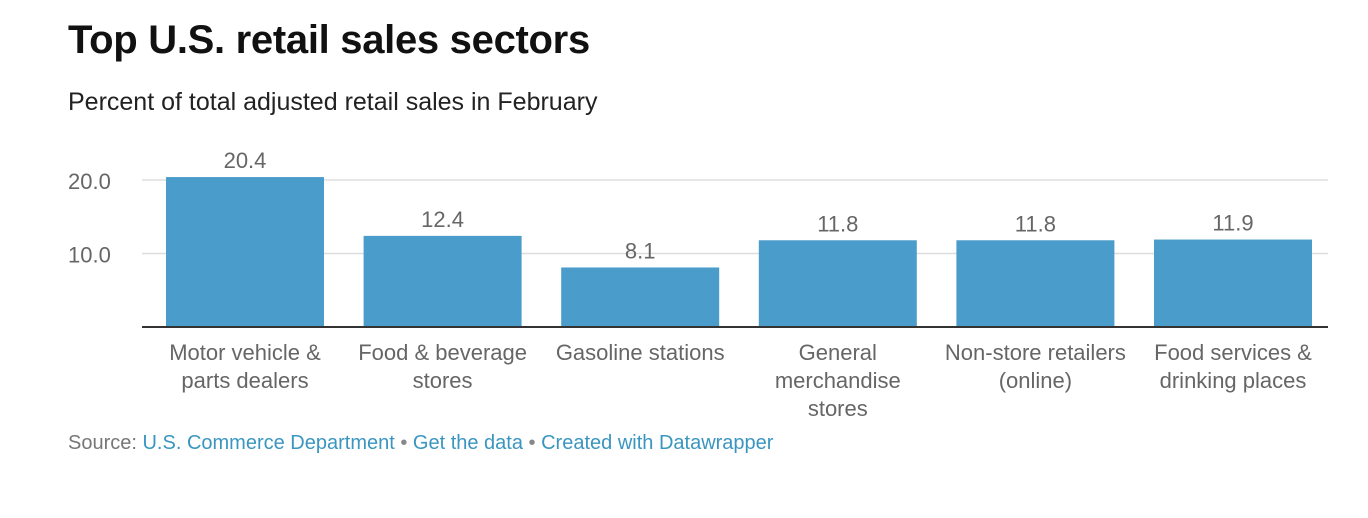 This screenshot has height=518, width=1368. What do you see at coordinates (1233, 366) in the screenshot?
I see `category-label: Food services & drinking places` at bounding box center [1233, 366].